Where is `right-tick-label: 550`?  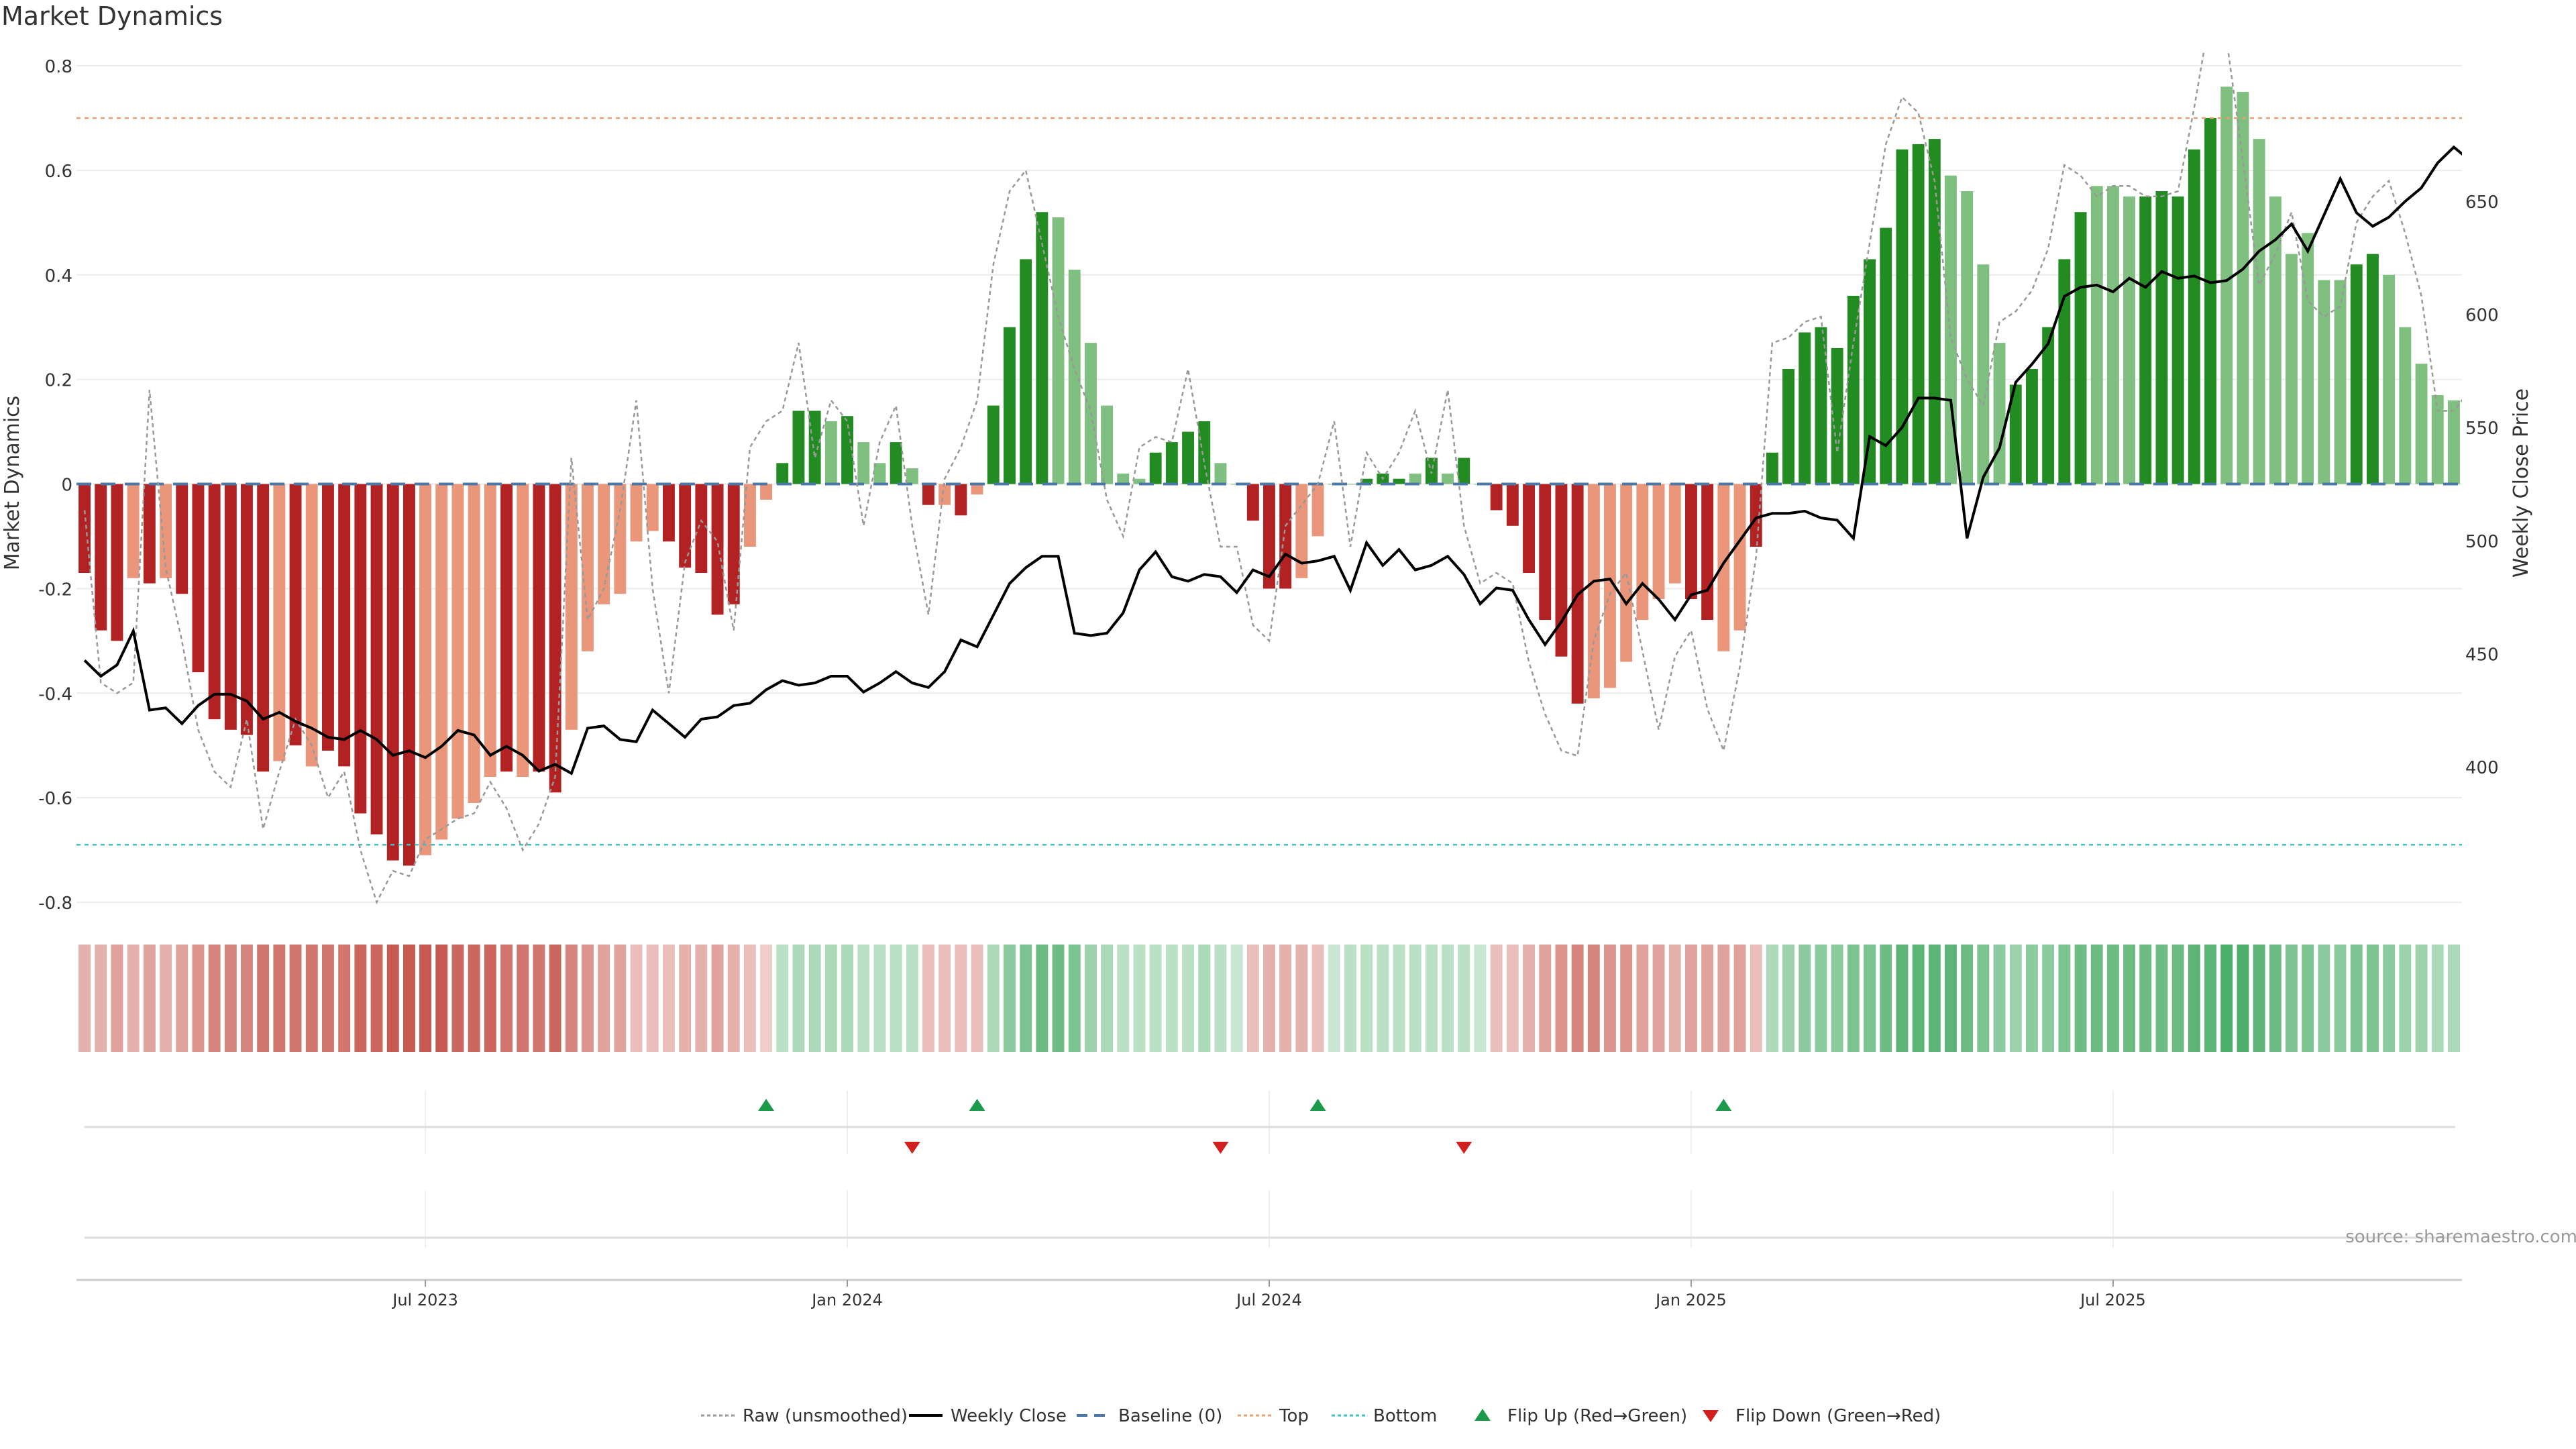 right-tick-label: 550 is located at coordinates (2482, 429).